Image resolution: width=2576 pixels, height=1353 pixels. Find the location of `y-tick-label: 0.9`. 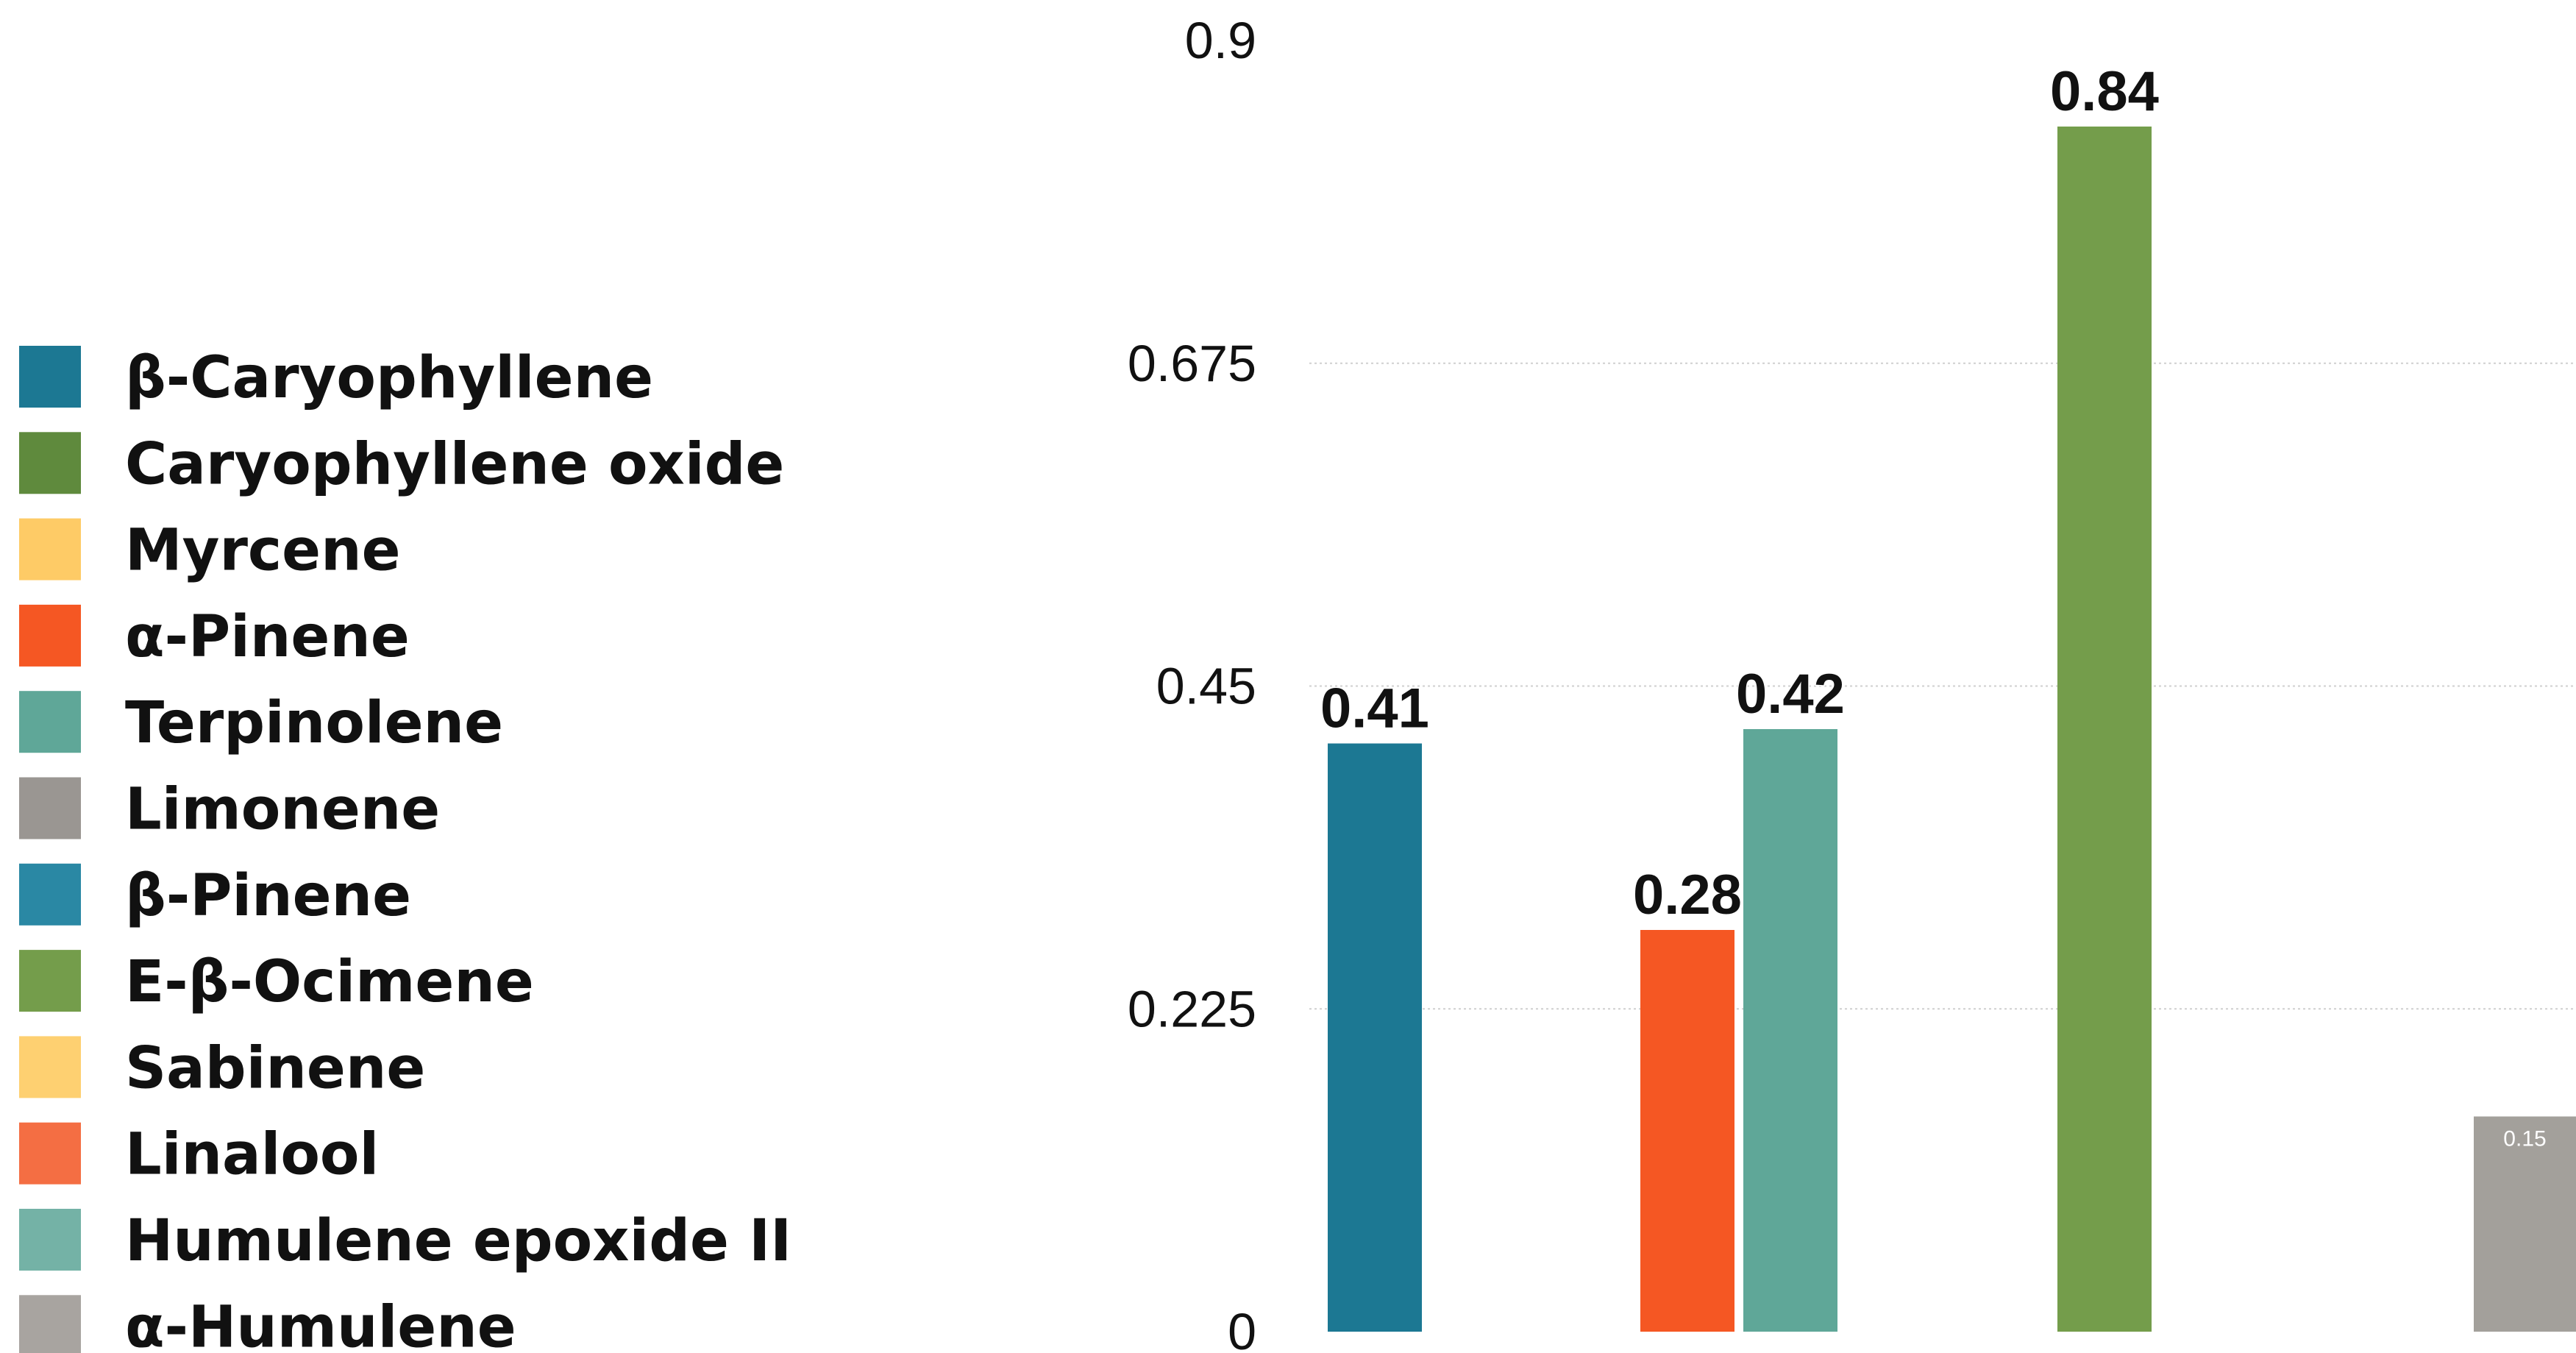

y-tick-label: 0.9 is located at coordinates (1220, 40).